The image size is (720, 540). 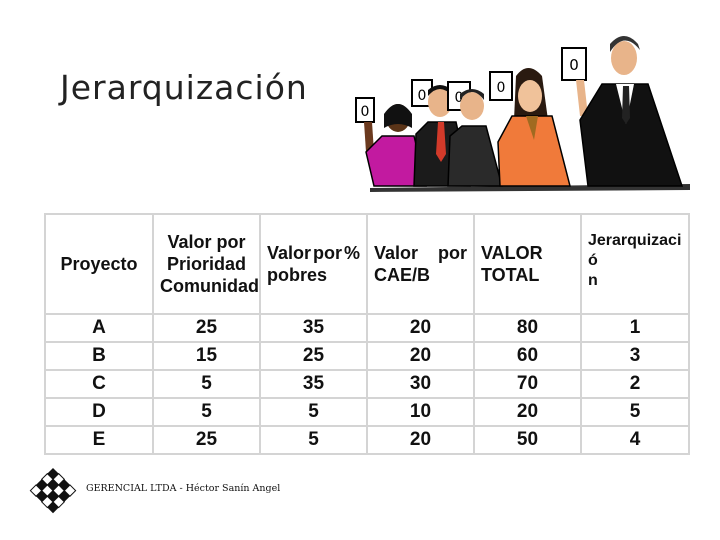 I want to click on score-card-2: 0, so click(x=422, y=96).